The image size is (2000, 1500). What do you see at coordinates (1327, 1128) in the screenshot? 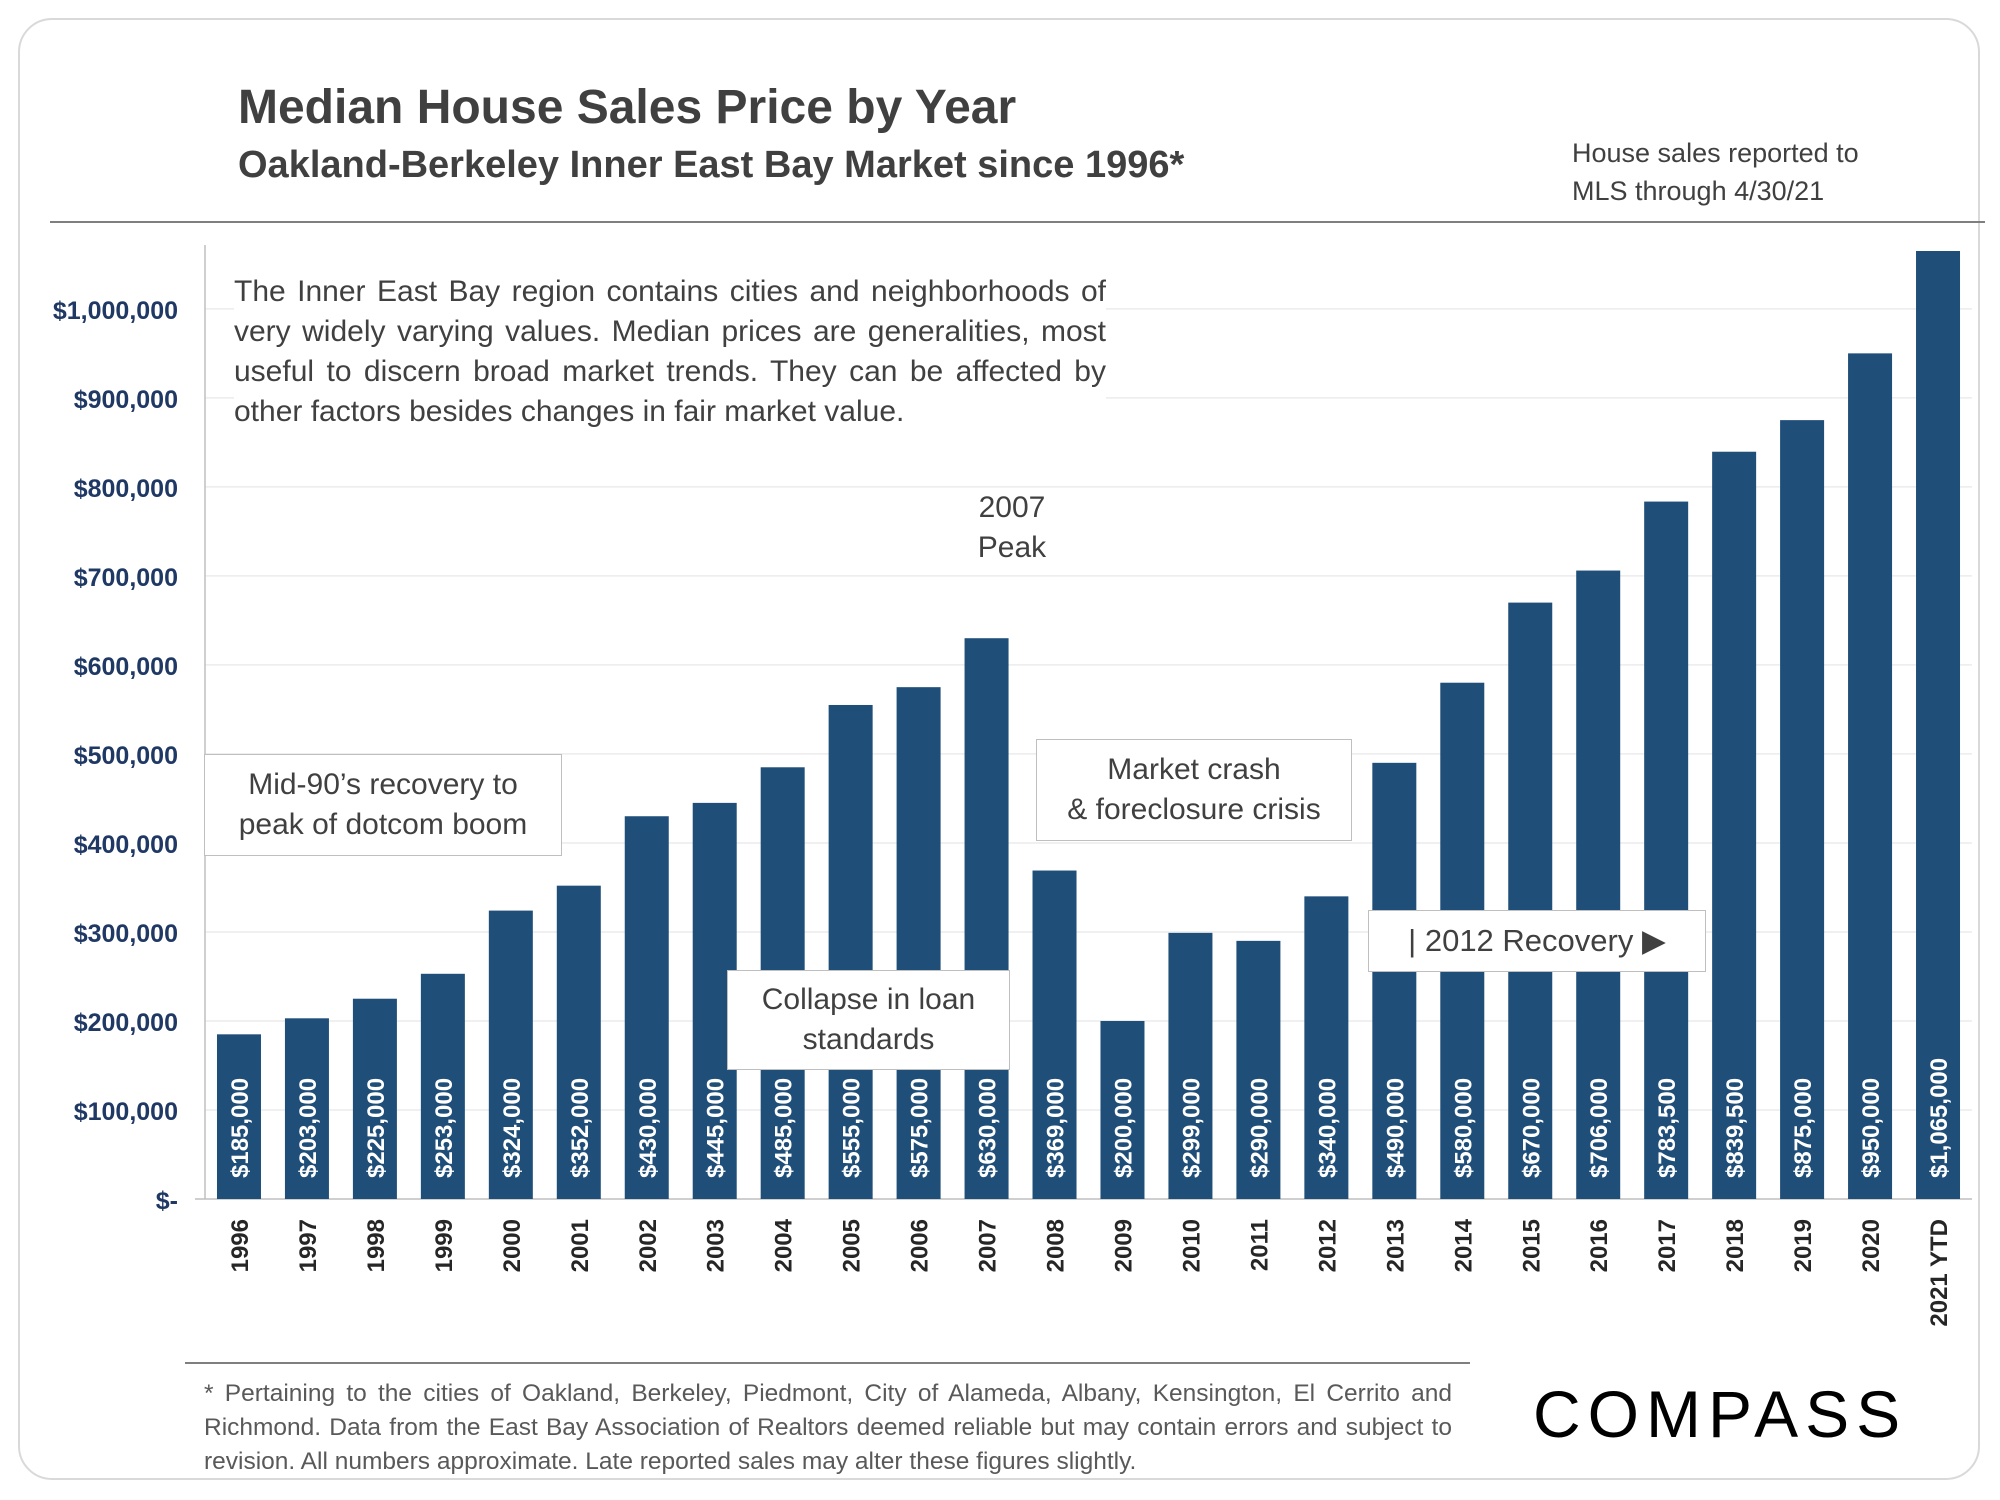
I see `bar-value-label: $340,000` at bounding box center [1327, 1128].